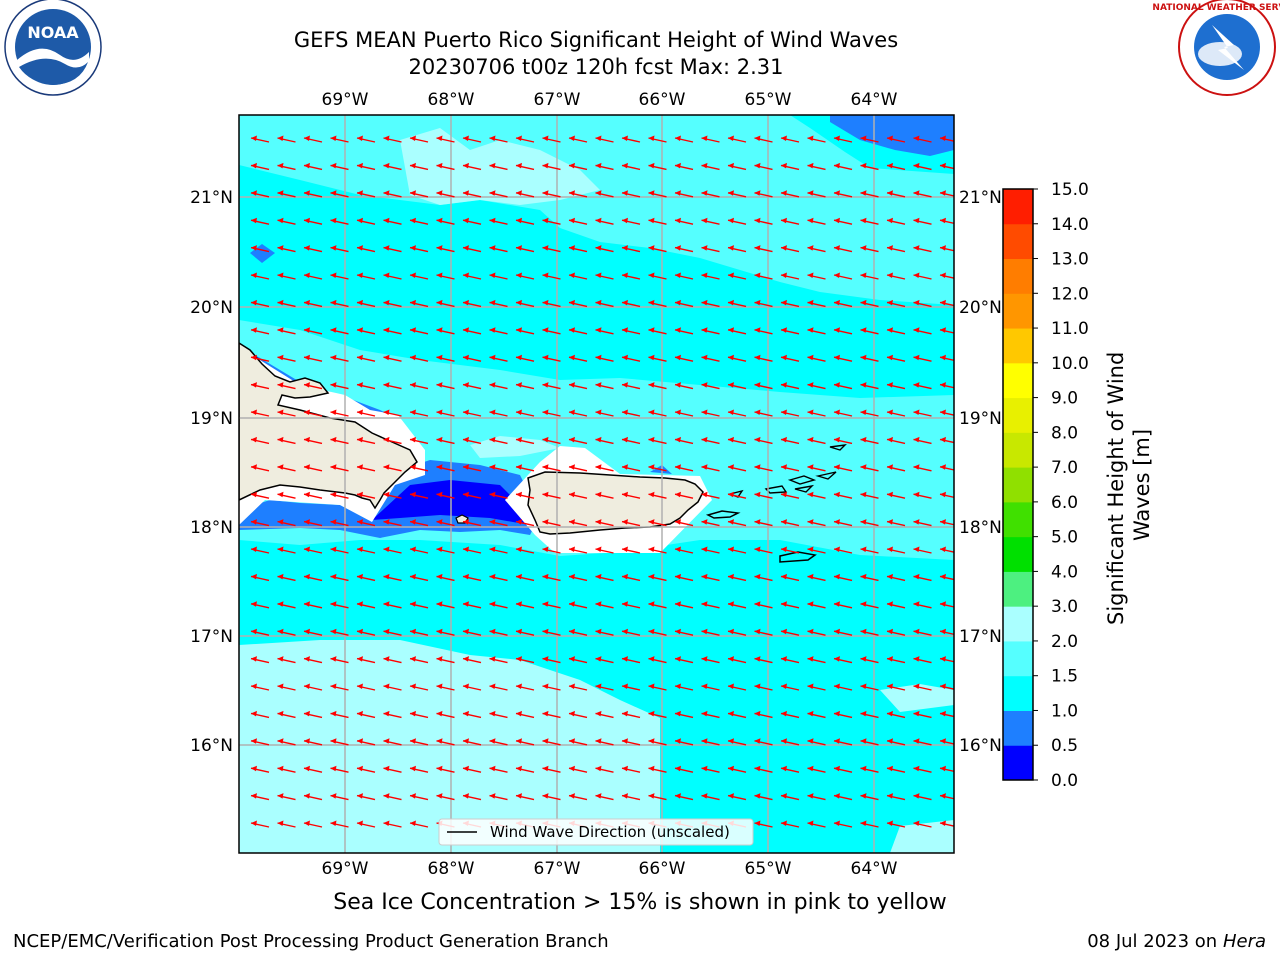 This screenshot has width=1280, height=960. I want to click on footer-host: Hera, so click(1244, 941).